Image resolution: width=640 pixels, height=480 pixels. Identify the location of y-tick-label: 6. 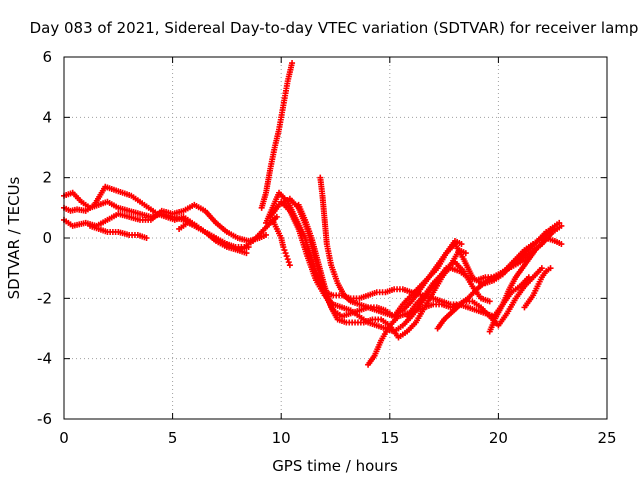
(47, 57).